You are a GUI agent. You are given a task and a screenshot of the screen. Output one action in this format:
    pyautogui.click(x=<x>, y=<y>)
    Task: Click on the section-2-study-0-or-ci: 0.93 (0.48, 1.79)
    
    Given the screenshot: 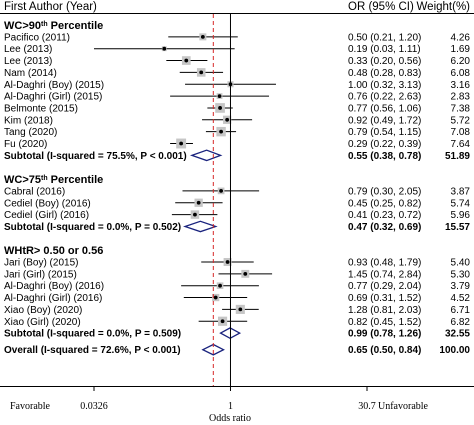 What is the action you would take?
    pyautogui.click(x=384, y=263)
    